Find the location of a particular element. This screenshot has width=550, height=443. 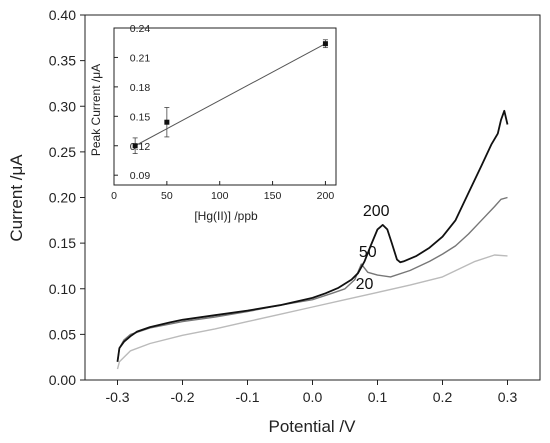

main-x-tick-label: -0.1 is located at coordinates (247, 397).